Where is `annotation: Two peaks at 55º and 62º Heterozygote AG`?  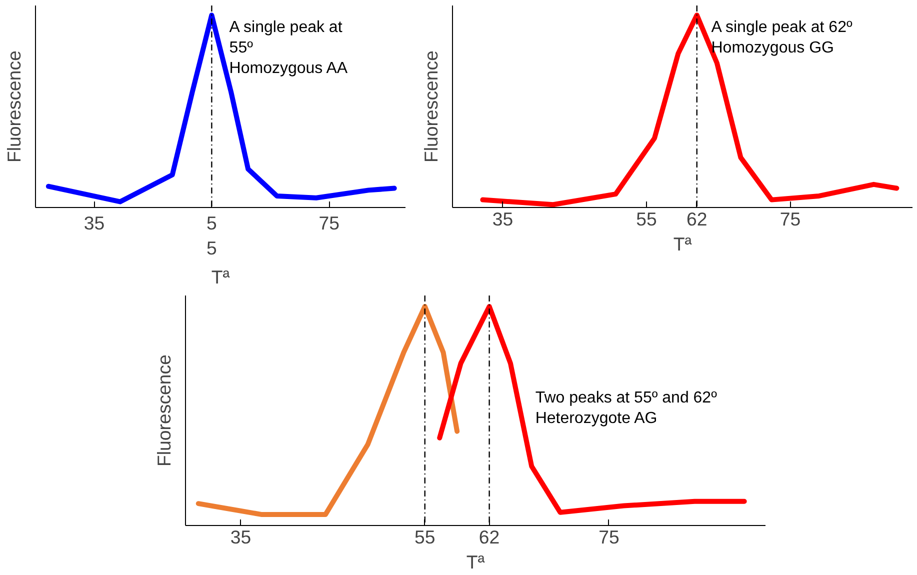
annotation: Two peaks at 55º and 62º Heterozygote AG is located at coordinates (626, 409).